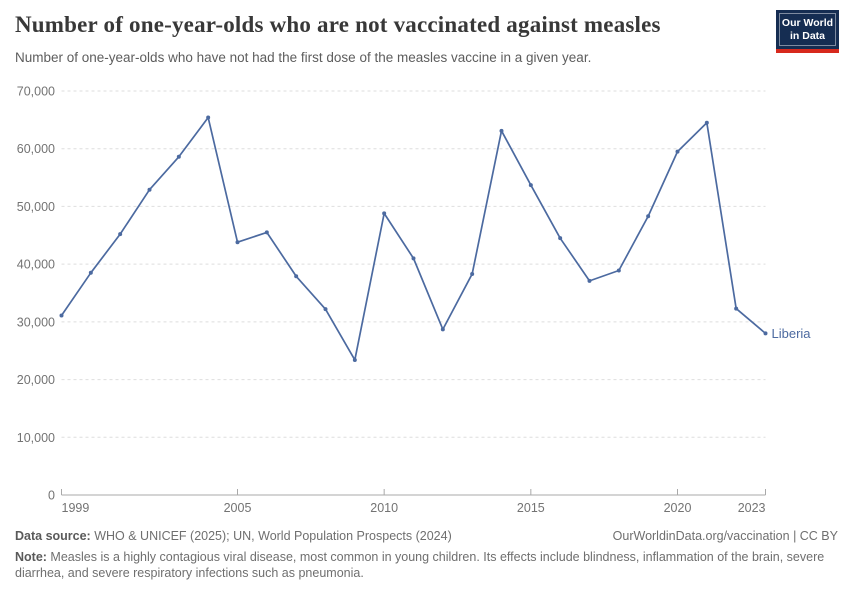  Describe the element at coordinates (807, 35) in the screenshot. I see `owid-logo-line2: in Data` at that location.